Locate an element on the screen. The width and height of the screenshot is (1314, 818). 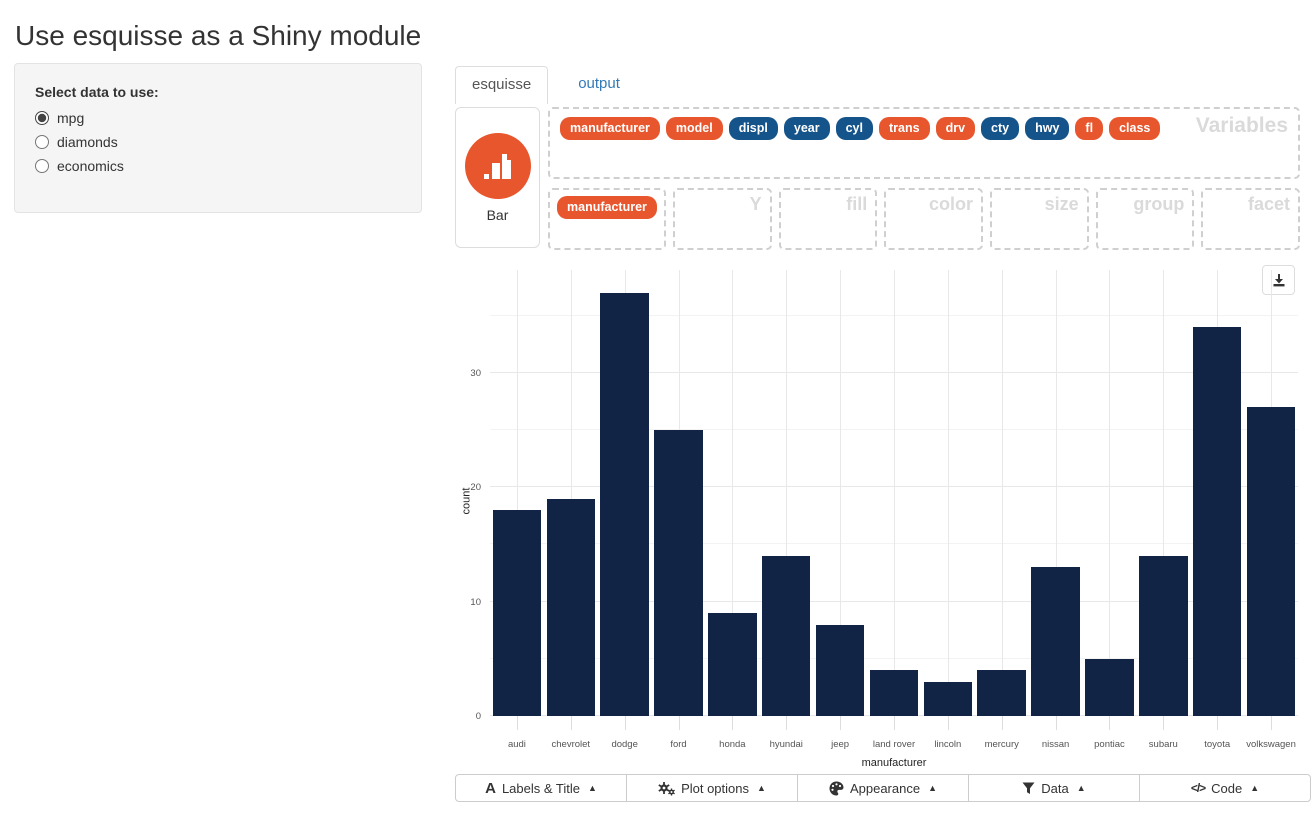
drop-zone-color: color is located at coordinates (933, 219).